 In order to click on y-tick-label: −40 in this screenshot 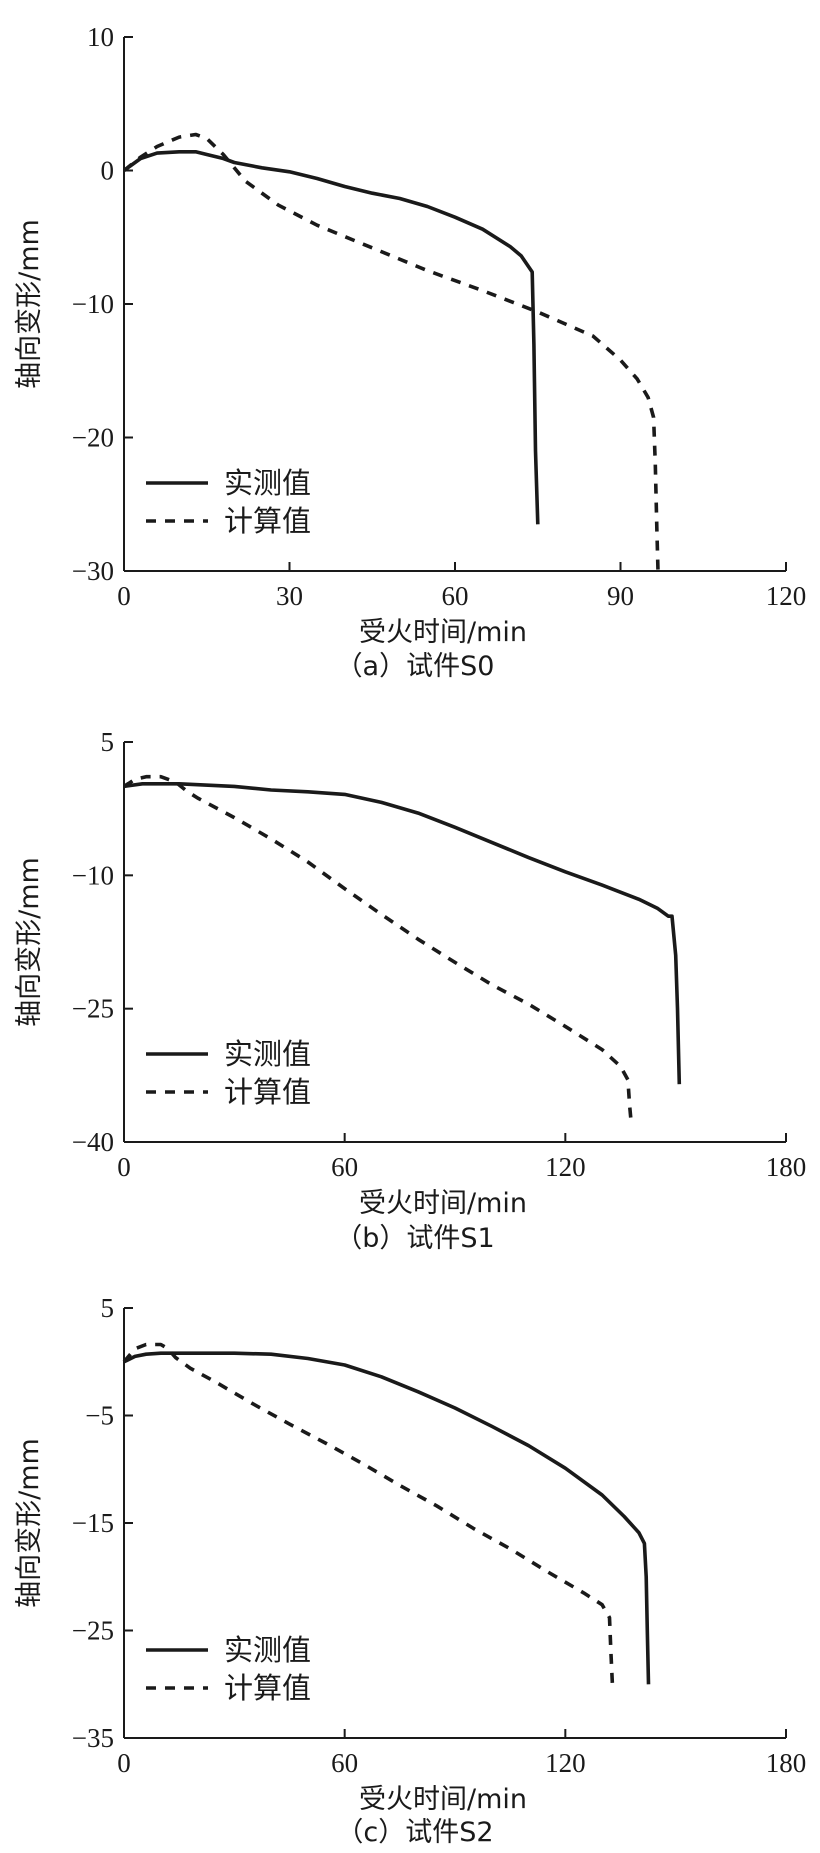, I will do `click(93, 1142)`.